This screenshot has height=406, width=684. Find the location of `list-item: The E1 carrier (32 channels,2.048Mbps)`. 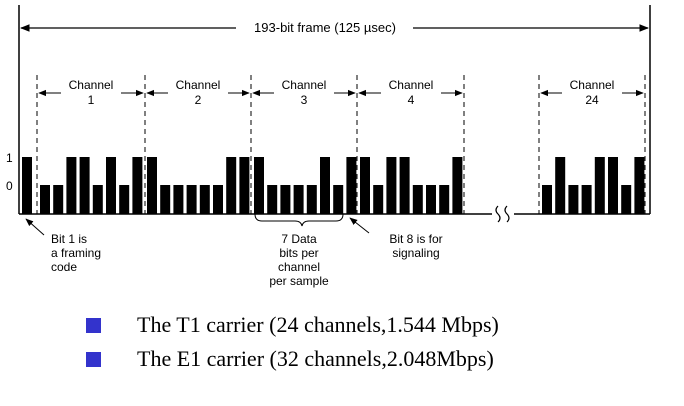

list-item: The E1 carrier (32 channels,2.048Mbps) is located at coordinates (381, 359).